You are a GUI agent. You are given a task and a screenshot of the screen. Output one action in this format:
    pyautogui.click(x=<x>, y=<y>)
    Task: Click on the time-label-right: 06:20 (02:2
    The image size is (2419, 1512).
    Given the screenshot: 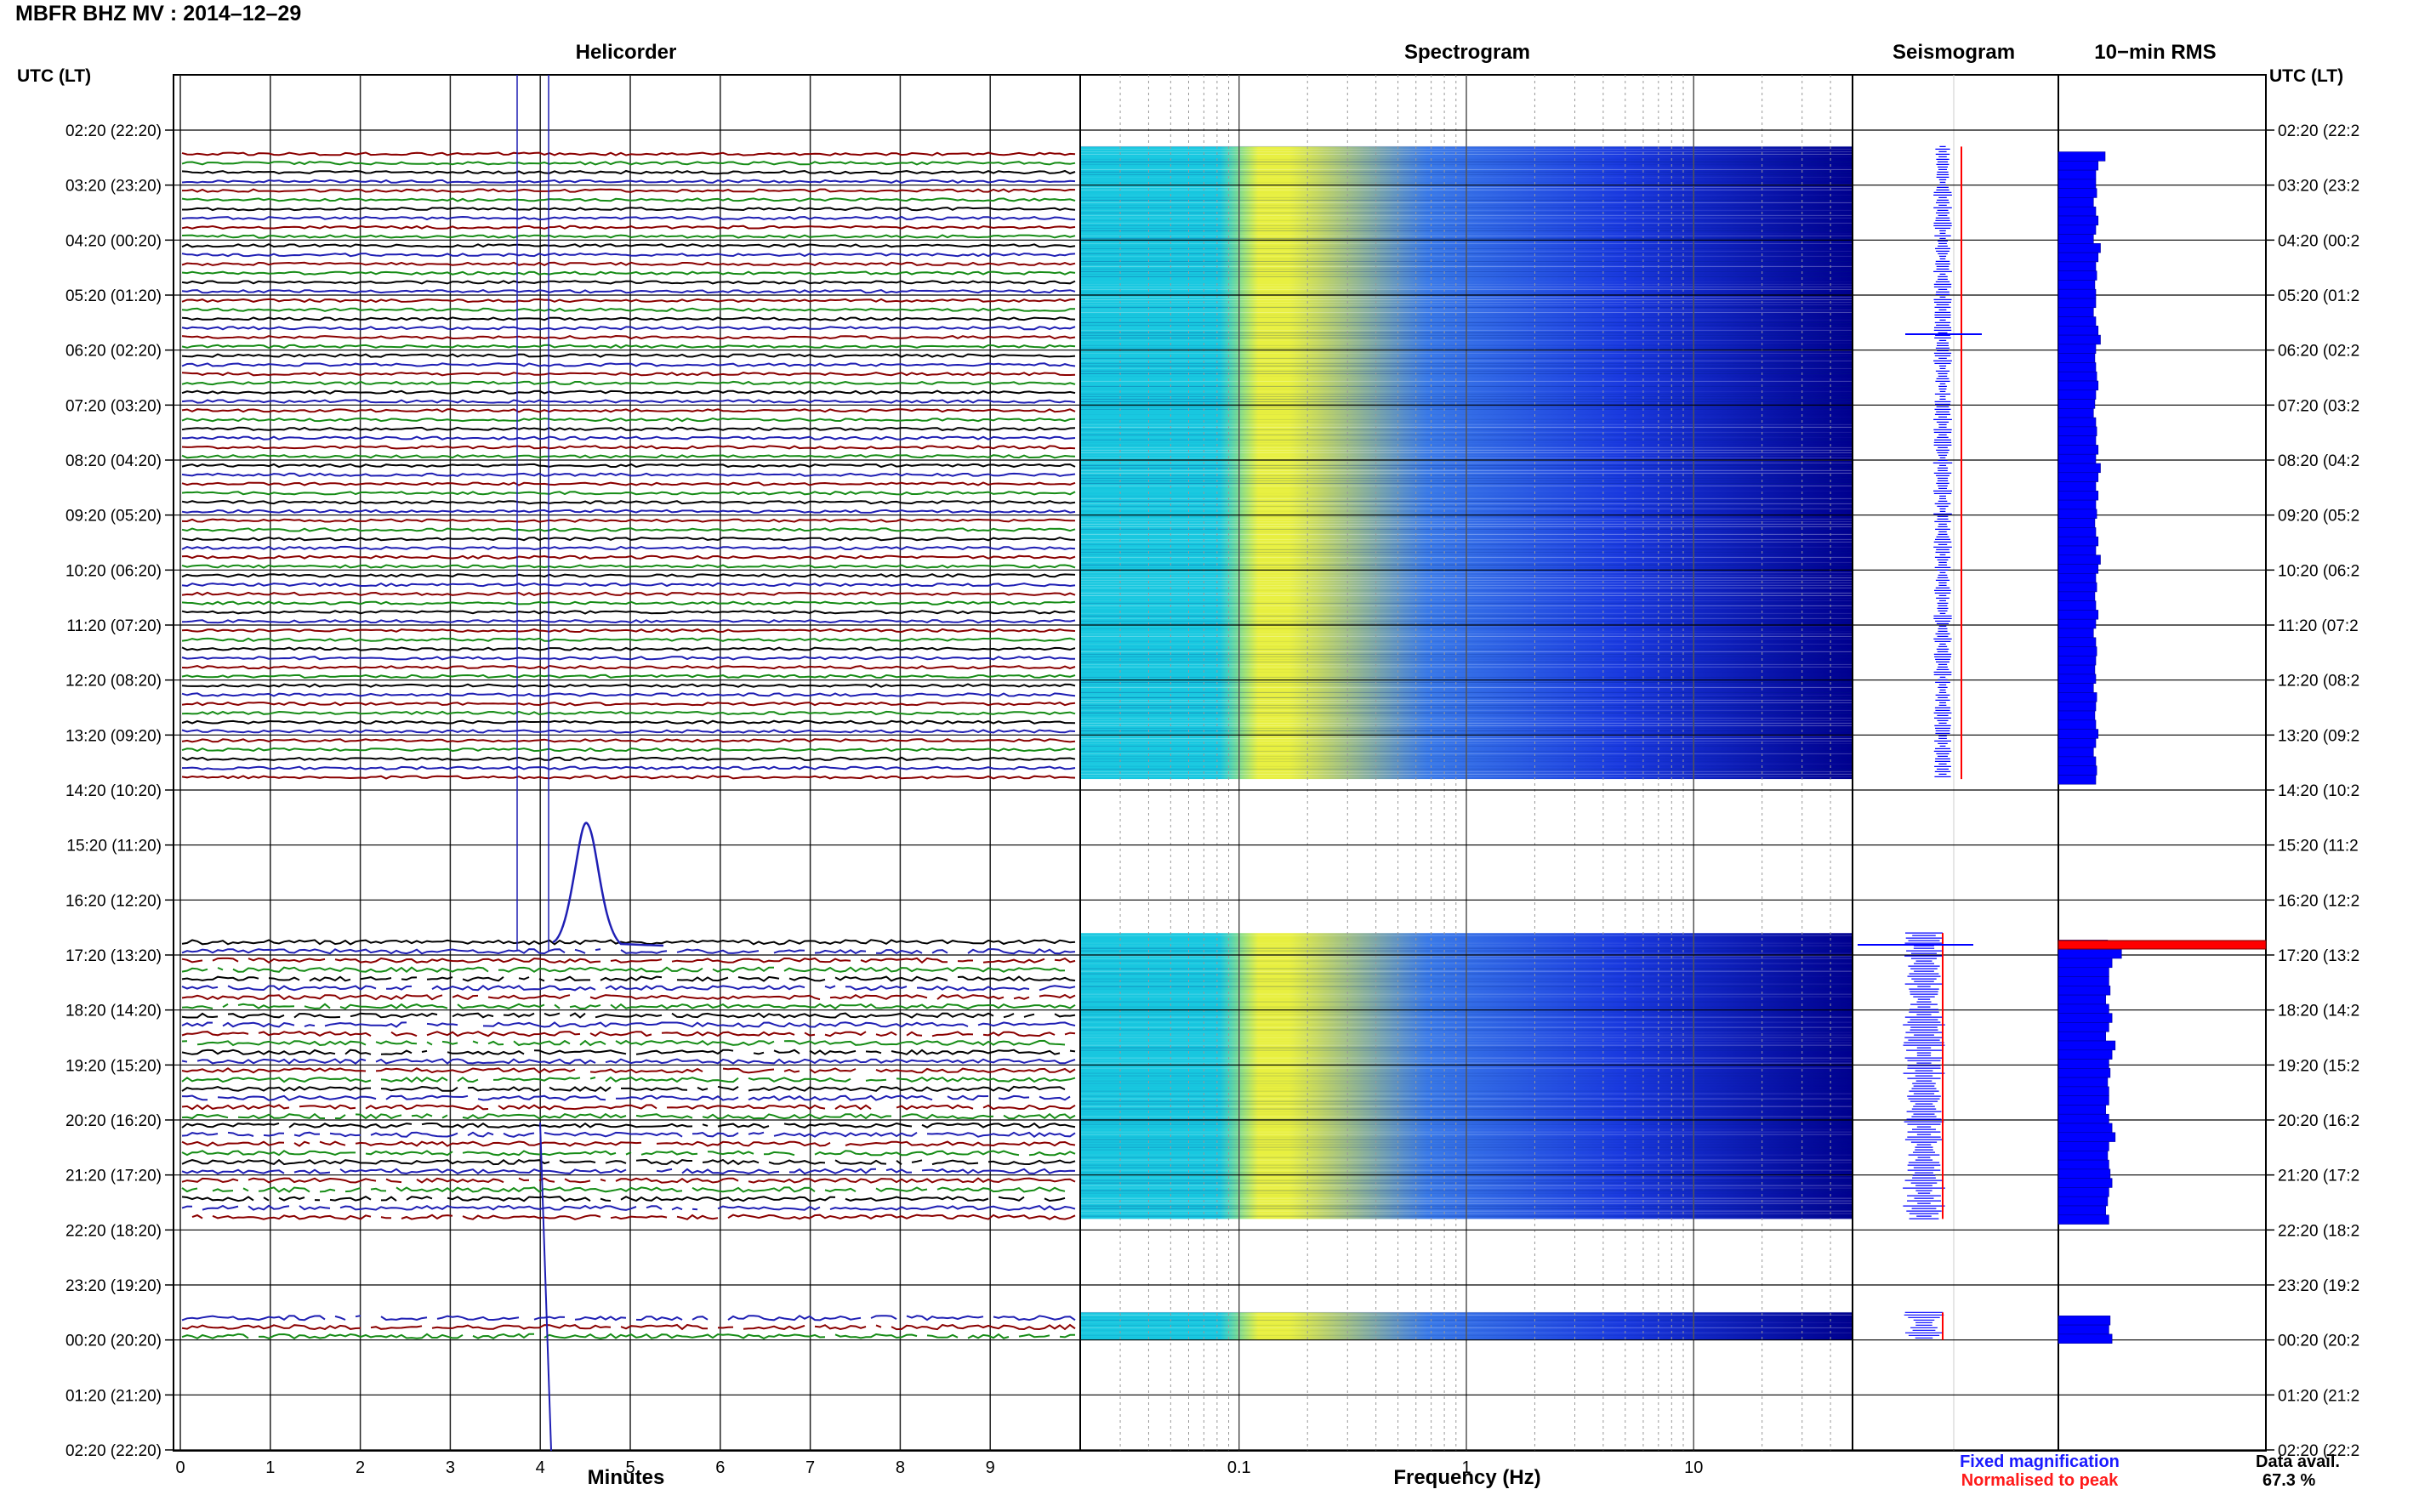 What is the action you would take?
    pyautogui.click(x=2318, y=352)
    